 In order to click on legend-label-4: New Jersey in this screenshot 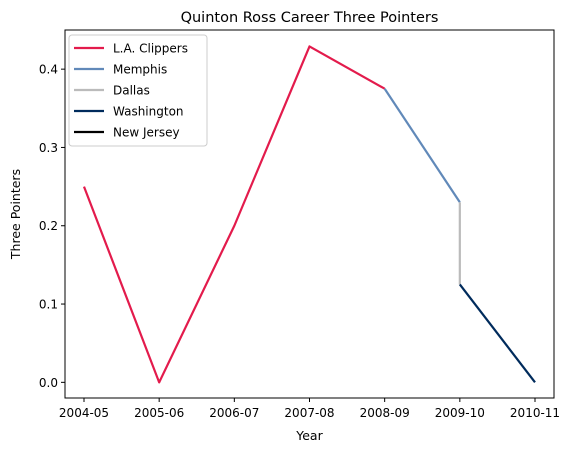, I will do `click(146, 133)`.